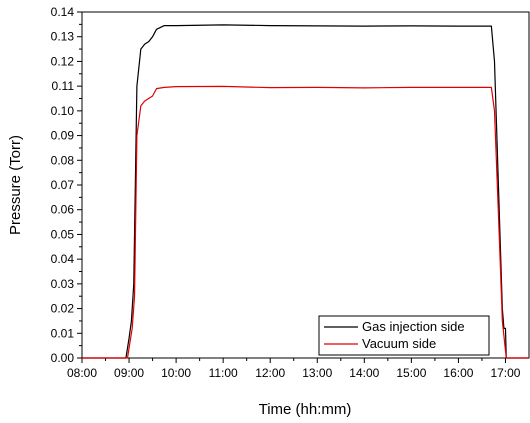 The width and height of the screenshot is (530, 423). Describe the element at coordinates (63, 309) in the screenshot. I see `y-tick-label: 0.02` at that location.